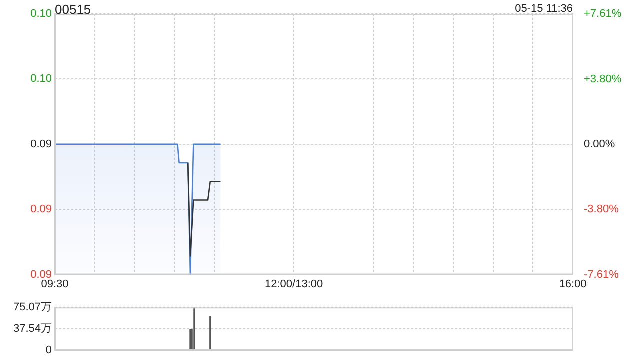 The width and height of the screenshot is (640, 360). Describe the element at coordinates (294, 284) in the screenshot. I see `x-tick-label: 12:00/13:00` at that location.